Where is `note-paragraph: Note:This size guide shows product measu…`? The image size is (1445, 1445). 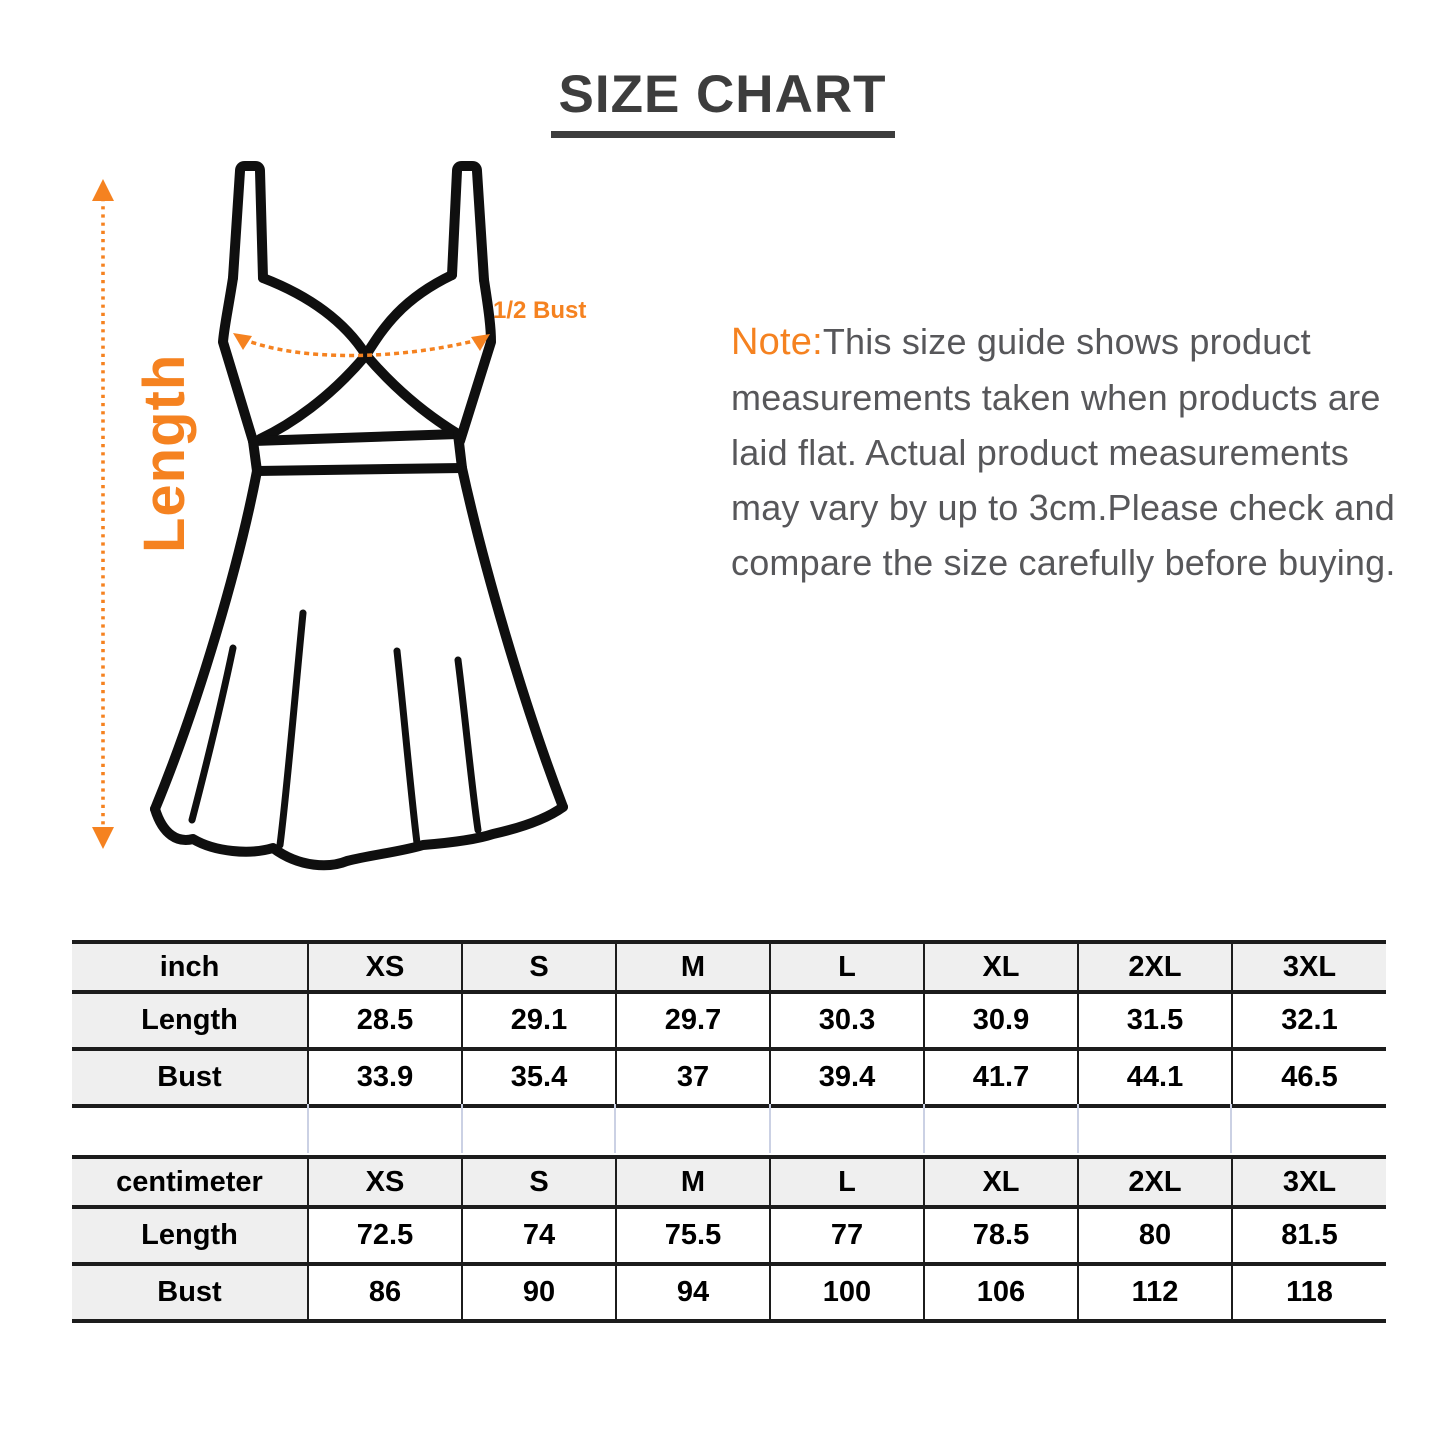 note-paragraph: Note:This size guide shows product measu… is located at coordinates (1076, 452).